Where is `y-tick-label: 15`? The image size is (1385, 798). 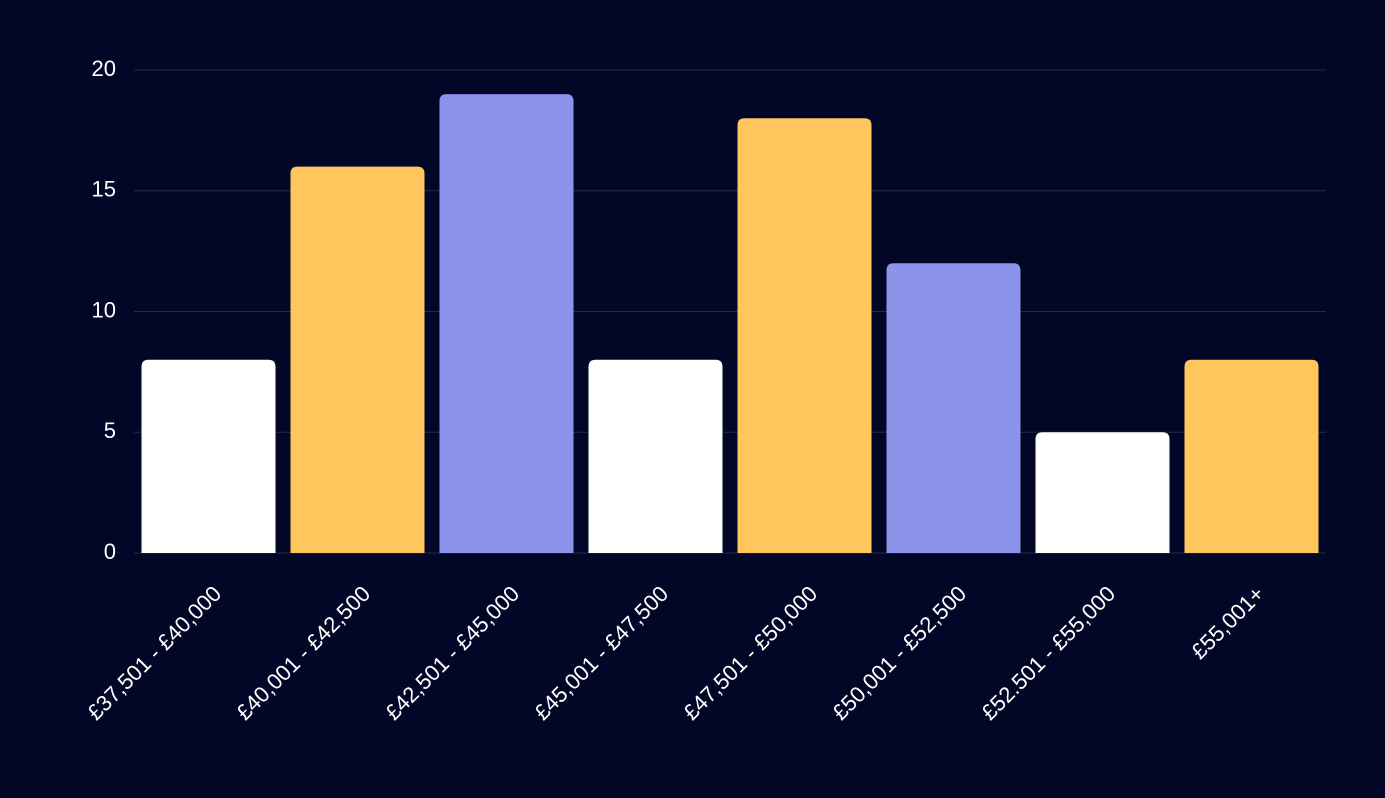 y-tick-label: 15 is located at coordinates (104, 189).